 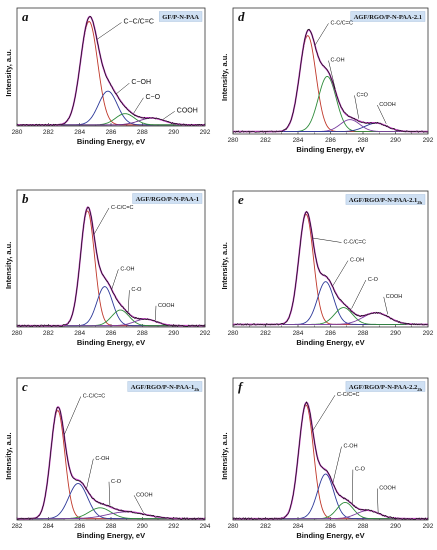 I want to click on peak-label: C=O, so click(x=363, y=95).